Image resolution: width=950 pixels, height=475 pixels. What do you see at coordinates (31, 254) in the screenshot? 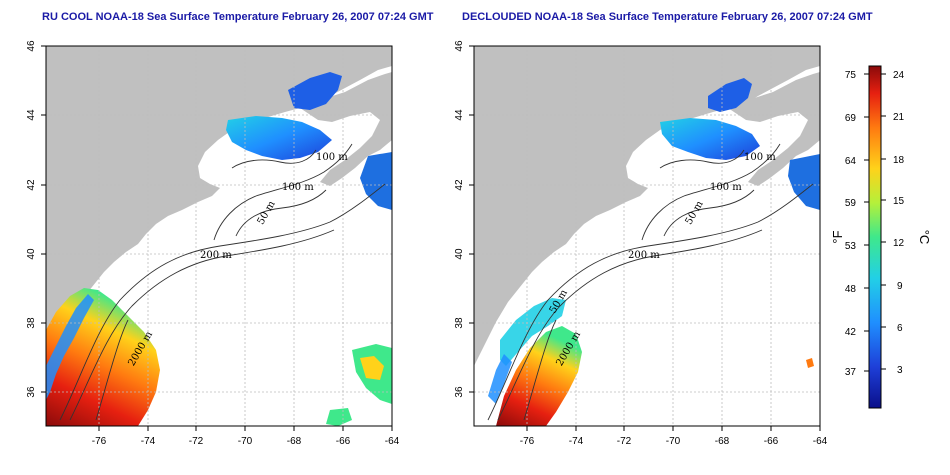
I see `left-y-tick: 40` at bounding box center [31, 254].